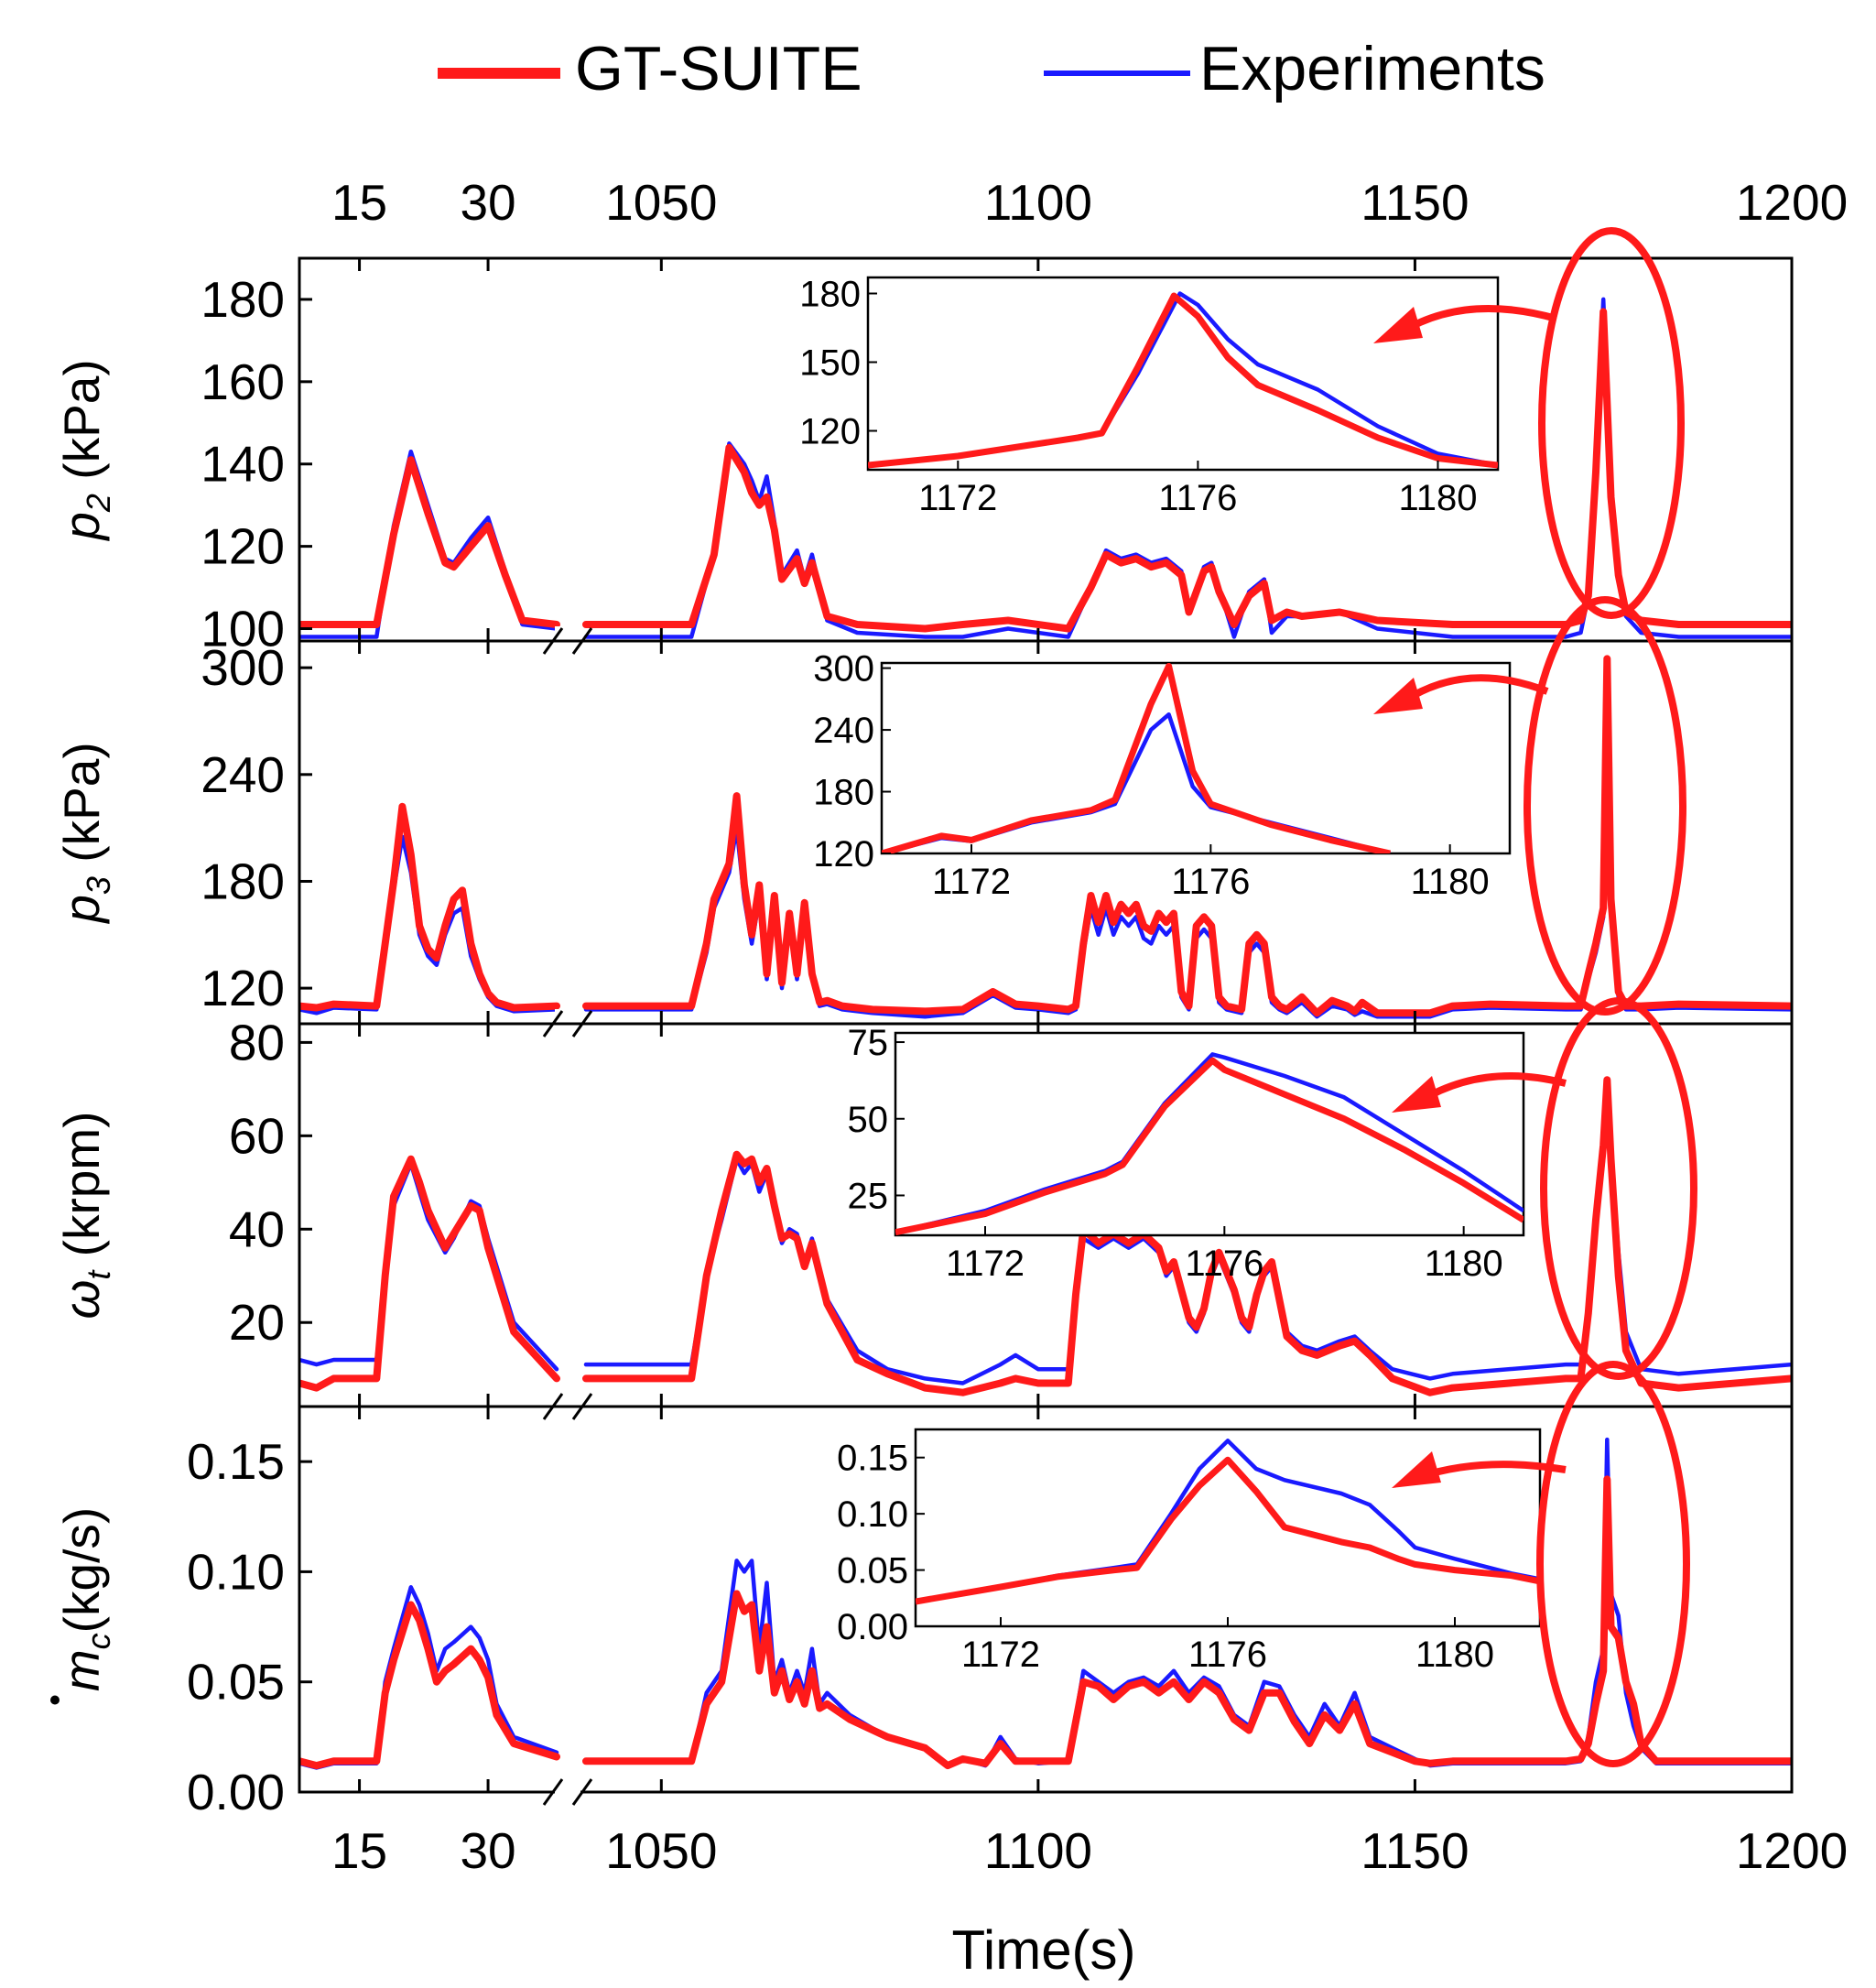 The height and width of the screenshot is (1988, 1876). I want to click on legend: GT-SUITE Experiments, so click(992, 68).